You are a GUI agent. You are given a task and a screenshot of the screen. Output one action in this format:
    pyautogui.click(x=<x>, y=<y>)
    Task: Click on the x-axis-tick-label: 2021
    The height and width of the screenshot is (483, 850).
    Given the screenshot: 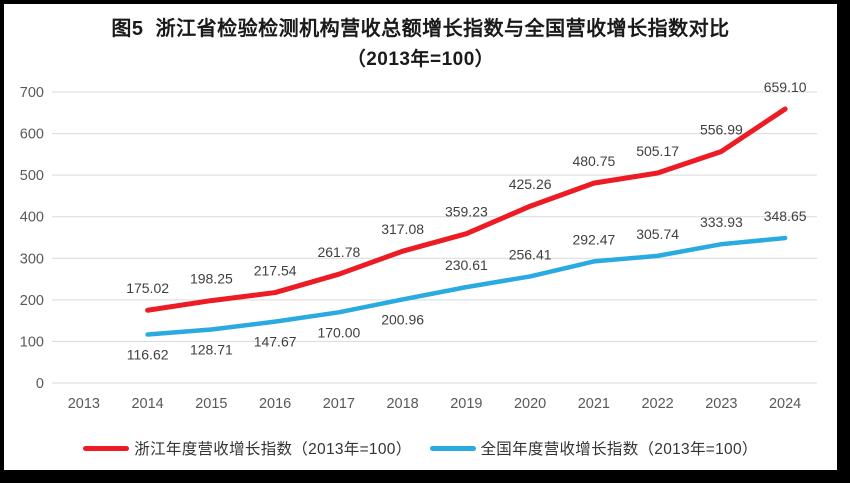 What is the action you would take?
    pyautogui.click(x=594, y=404)
    